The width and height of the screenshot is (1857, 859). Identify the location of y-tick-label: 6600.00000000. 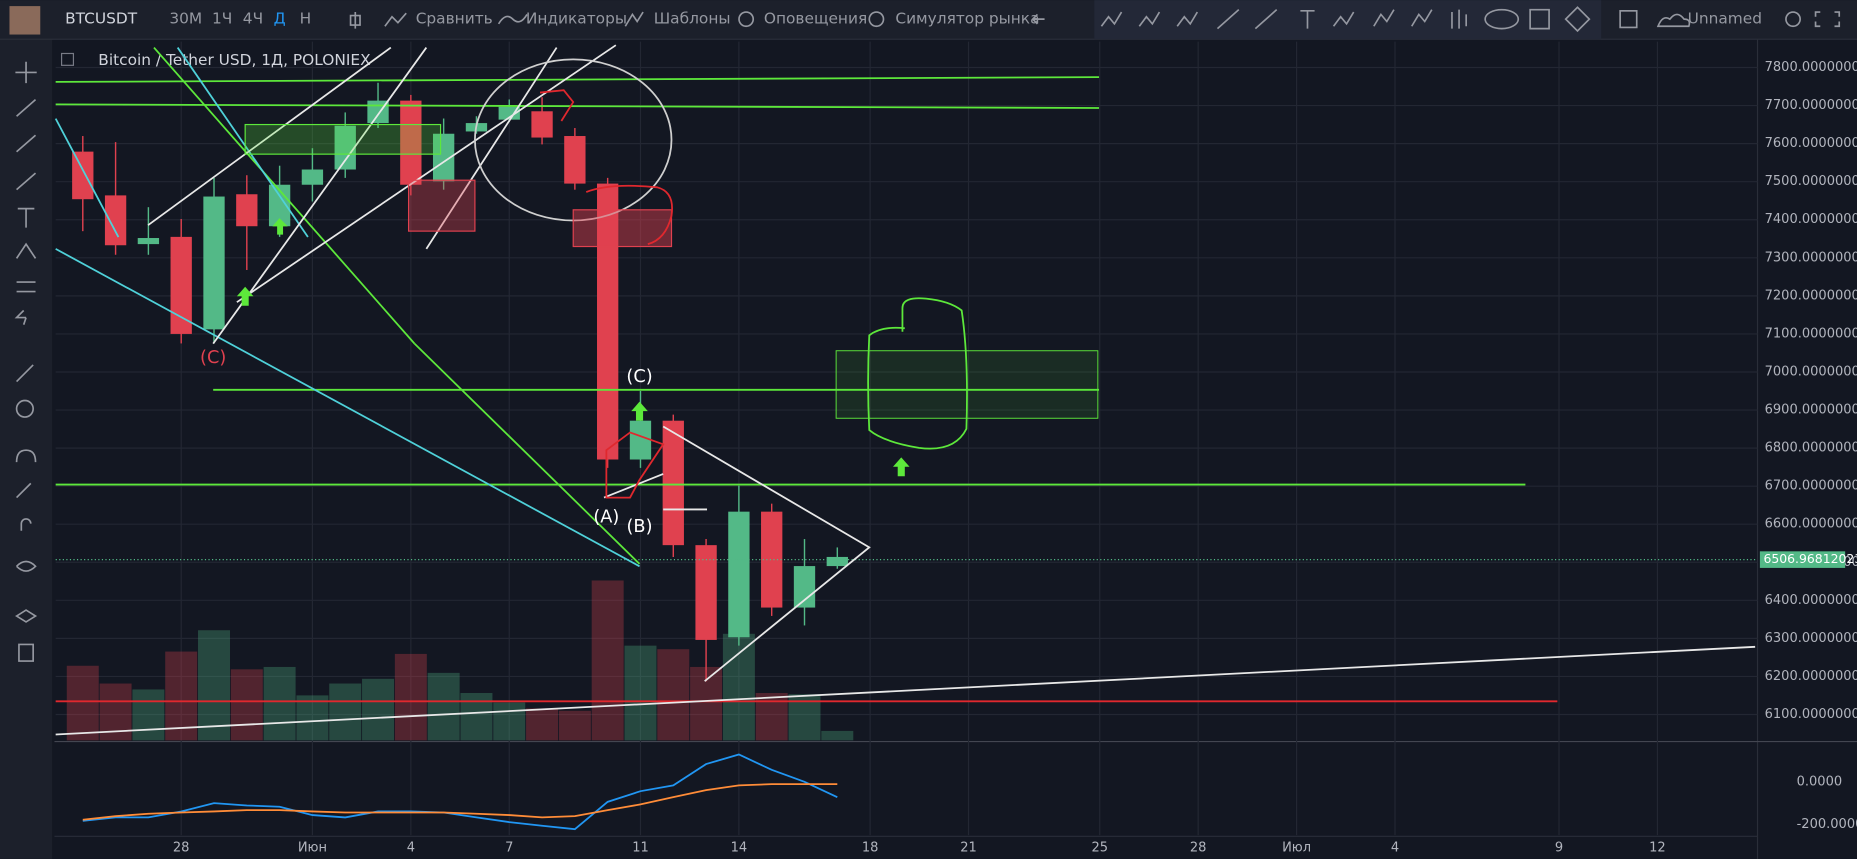
(1811, 524).